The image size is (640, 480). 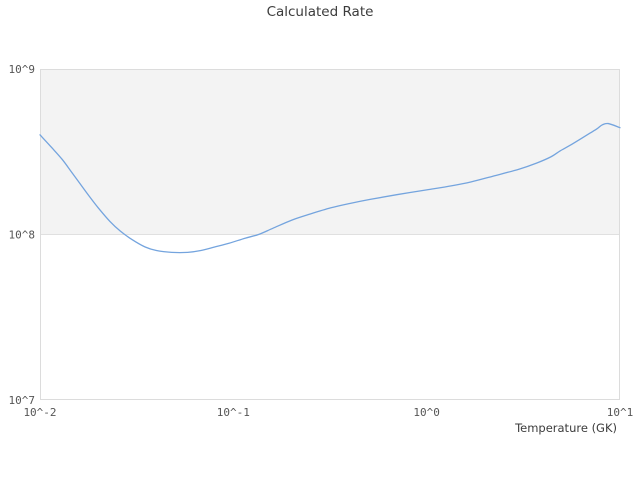 I want to click on x-tick-label: 10^0, so click(x=426, y=412).